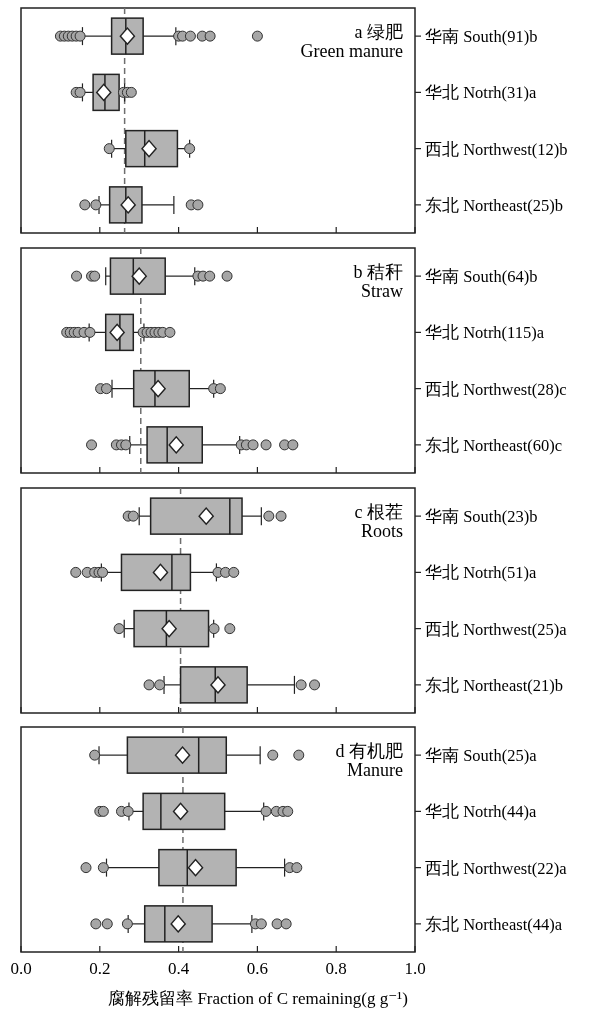  What do you see at coordinates (481, 812) in the screenshot?
I see `y-tick-label: 华北 Notrh(44)a` at bounding box center [481, 812].